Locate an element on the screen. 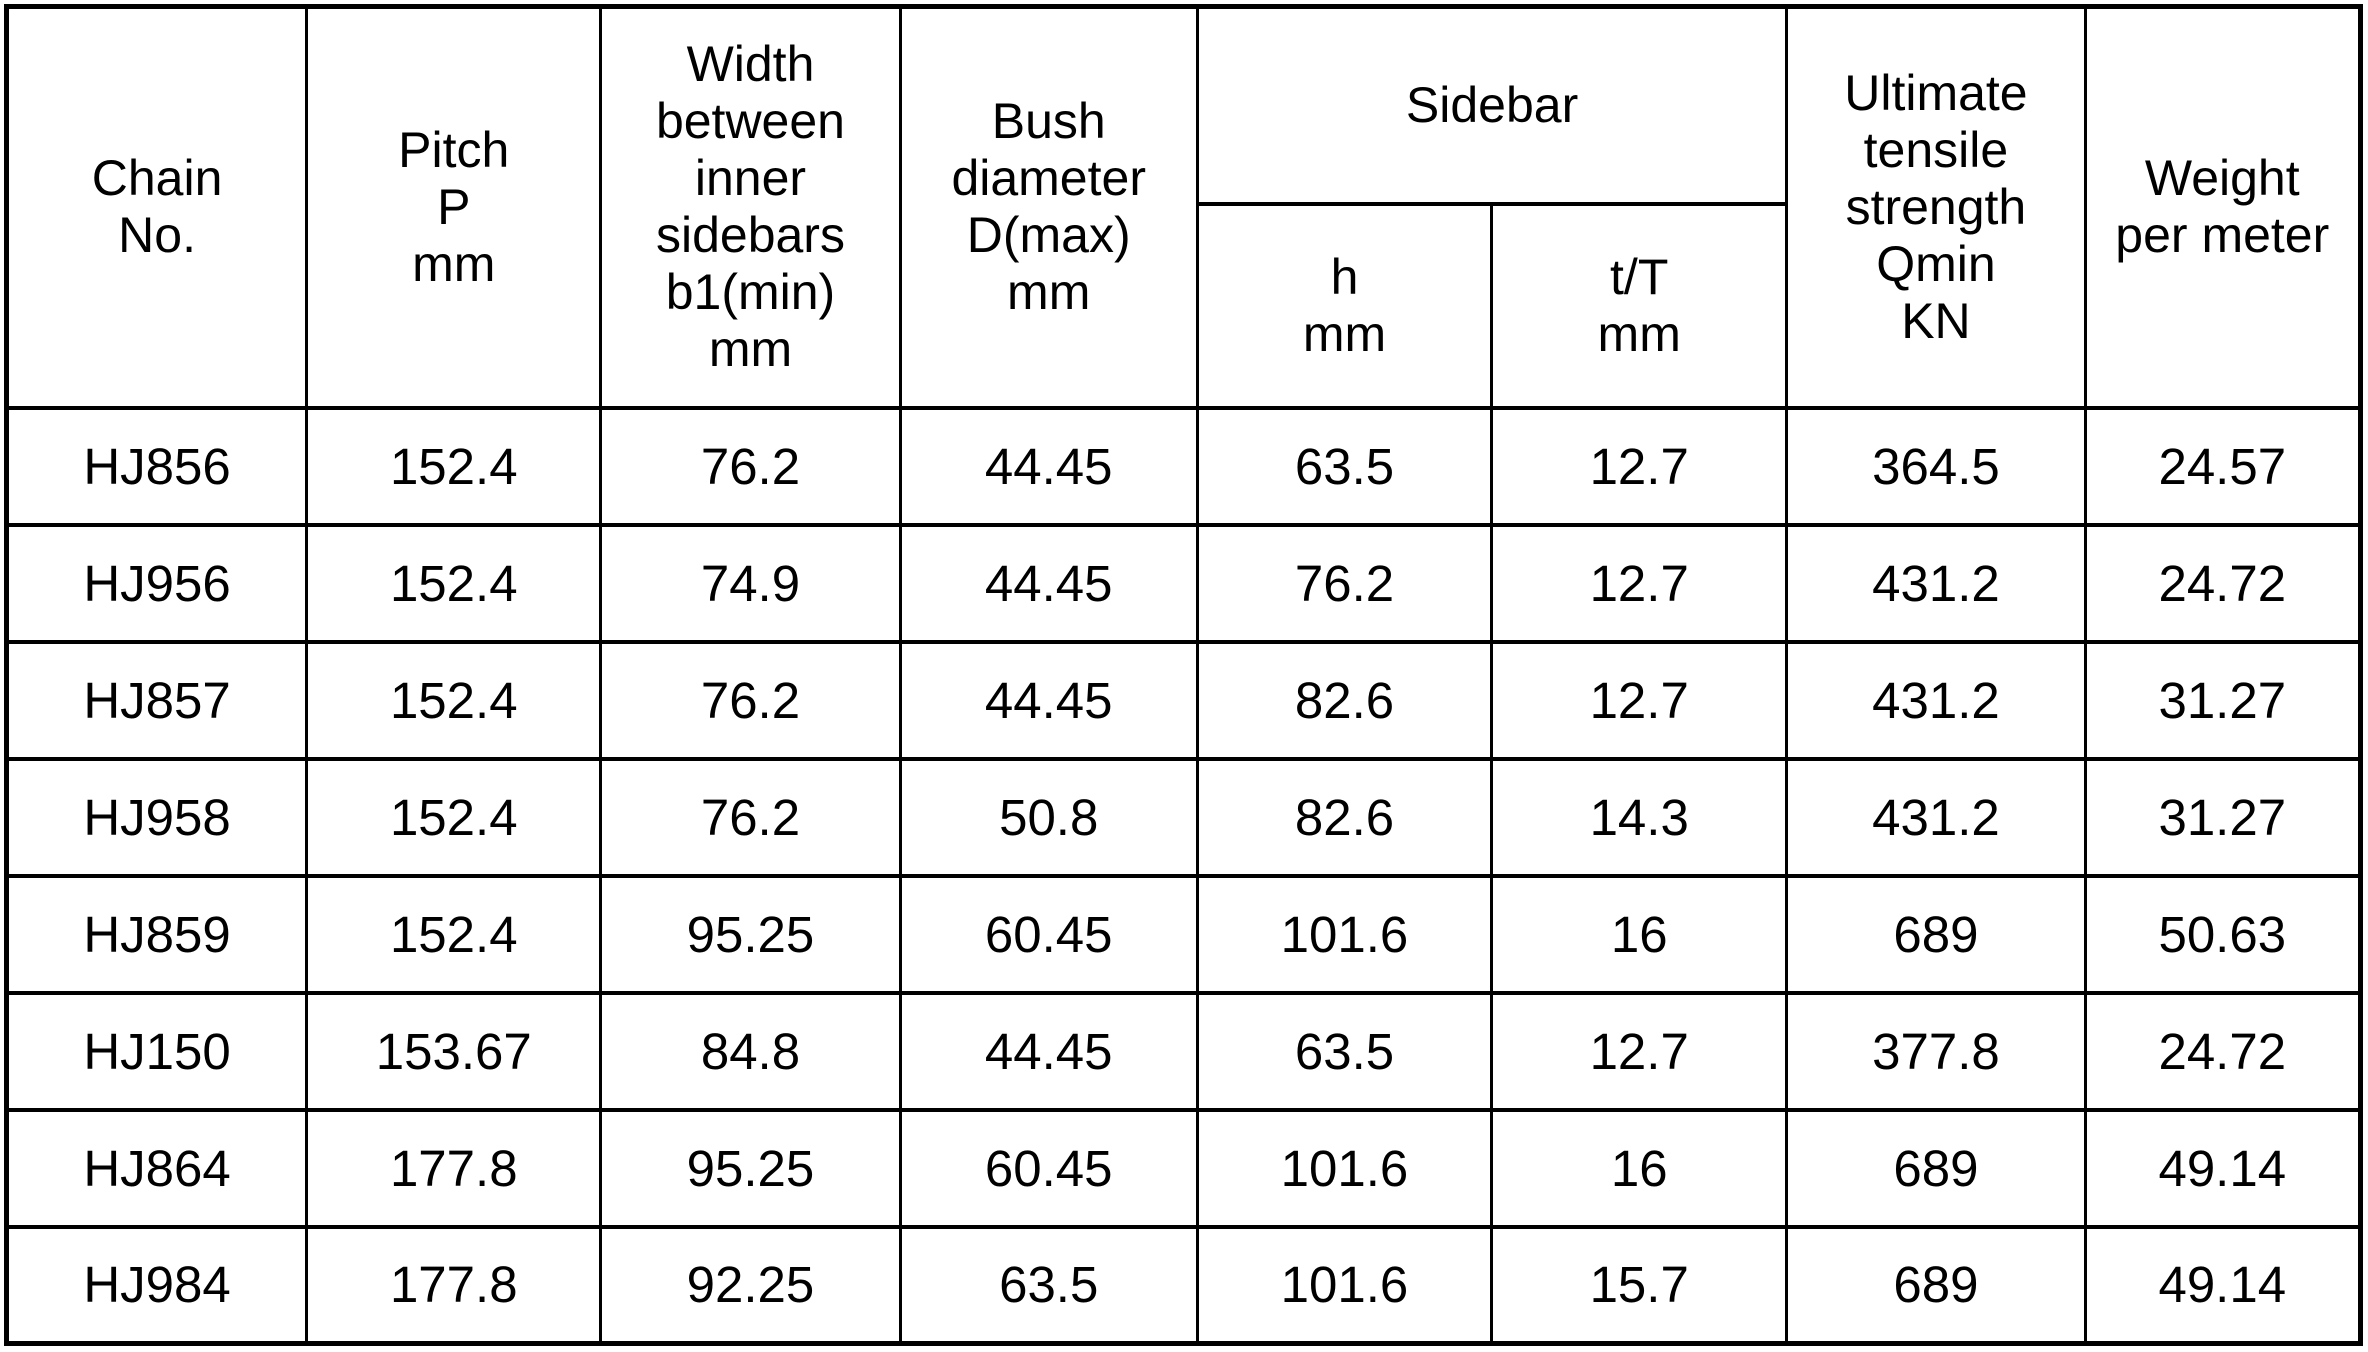  cell-bush-diameter: 60.45 is located at coordinates (1048, 1168).